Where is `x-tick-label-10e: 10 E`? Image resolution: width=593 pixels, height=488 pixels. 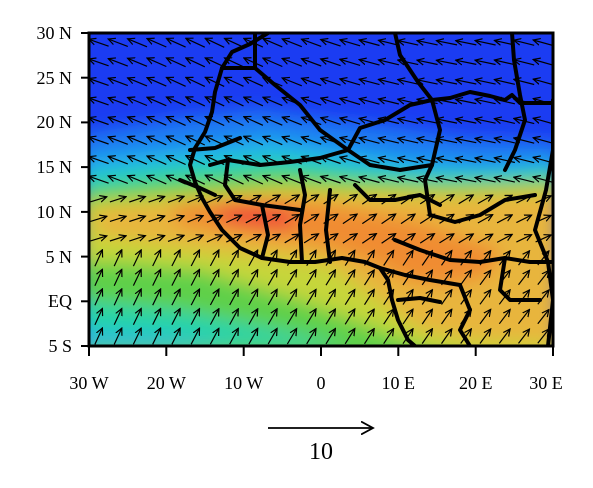 x-tick-label-10e: 10 E is located at coordinates (399, 383).